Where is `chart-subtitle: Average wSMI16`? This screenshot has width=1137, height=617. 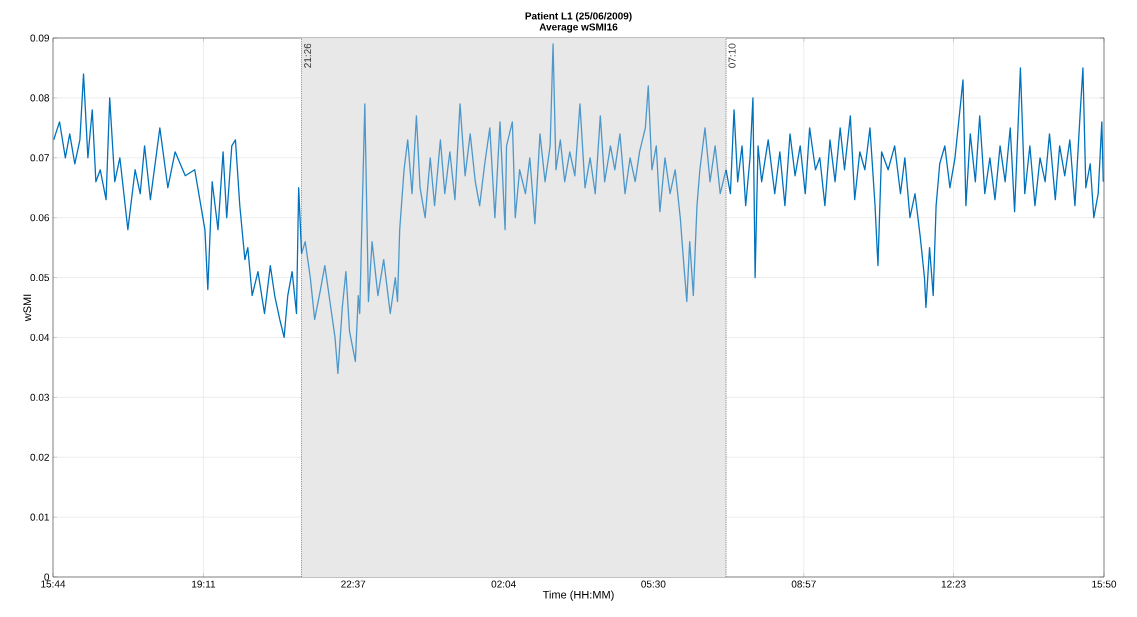
chart-subtitle: Average wSMI16 is located at coordinates (578, 28).